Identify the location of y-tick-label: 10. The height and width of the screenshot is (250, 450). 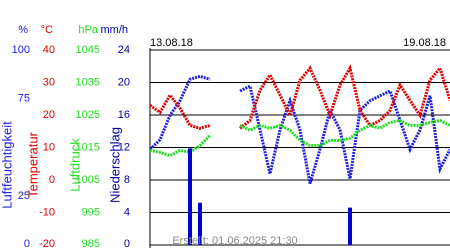
(49, 147).